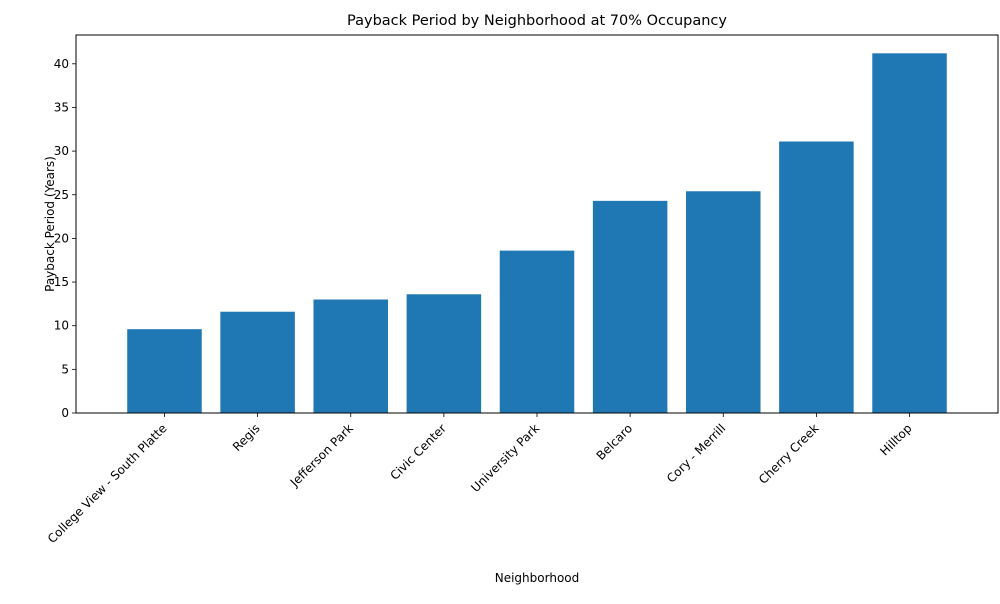  Describe the element at coordinates (789, 454) in the screenshot. I see `x-tick-label: Cherry Creek` at that location.